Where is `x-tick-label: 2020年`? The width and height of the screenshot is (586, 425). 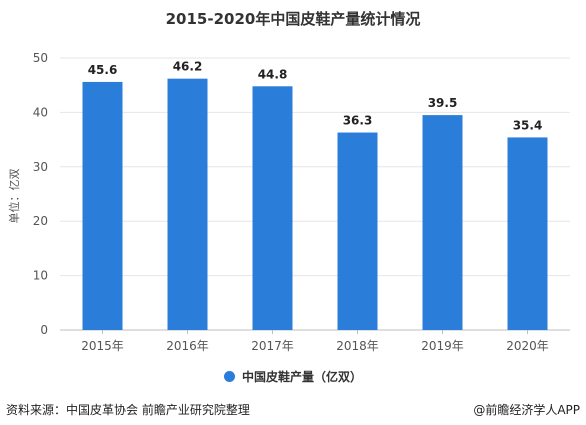 x-tick-label: 2020年 is located at coordinates (527, 346).